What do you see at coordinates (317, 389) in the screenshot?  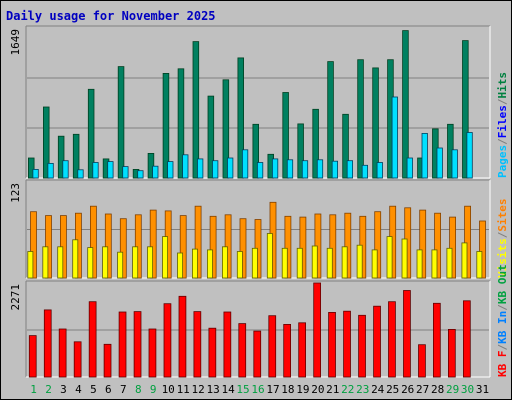 I see `x-tick-label: 20` at bounding box center [317, 389].